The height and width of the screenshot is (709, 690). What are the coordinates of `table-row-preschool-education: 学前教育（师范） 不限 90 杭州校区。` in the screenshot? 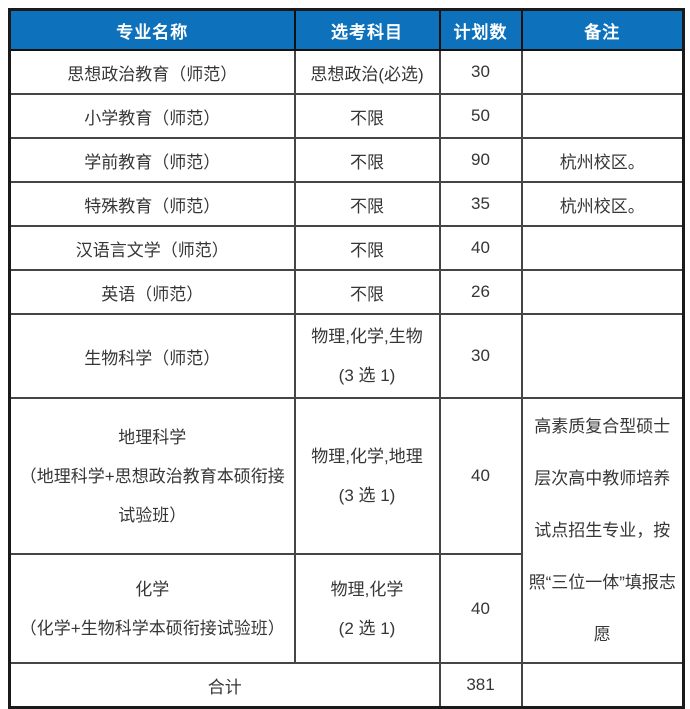 It's located at (346, 160).